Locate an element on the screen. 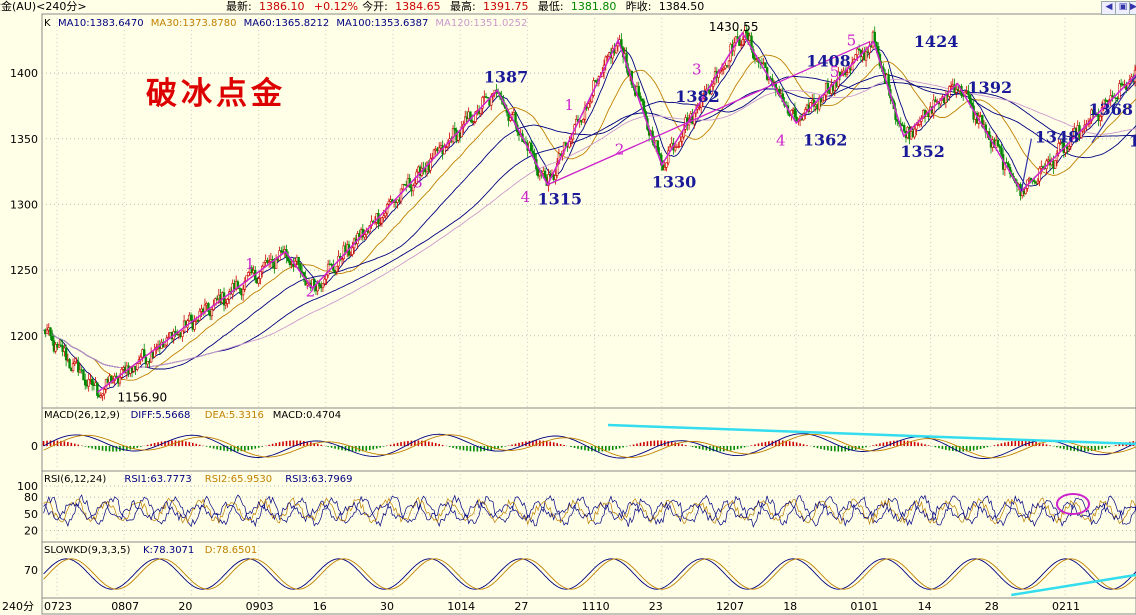 The image size is (1136, 615). wave-label: 3 is located at coordinates (418, 182).